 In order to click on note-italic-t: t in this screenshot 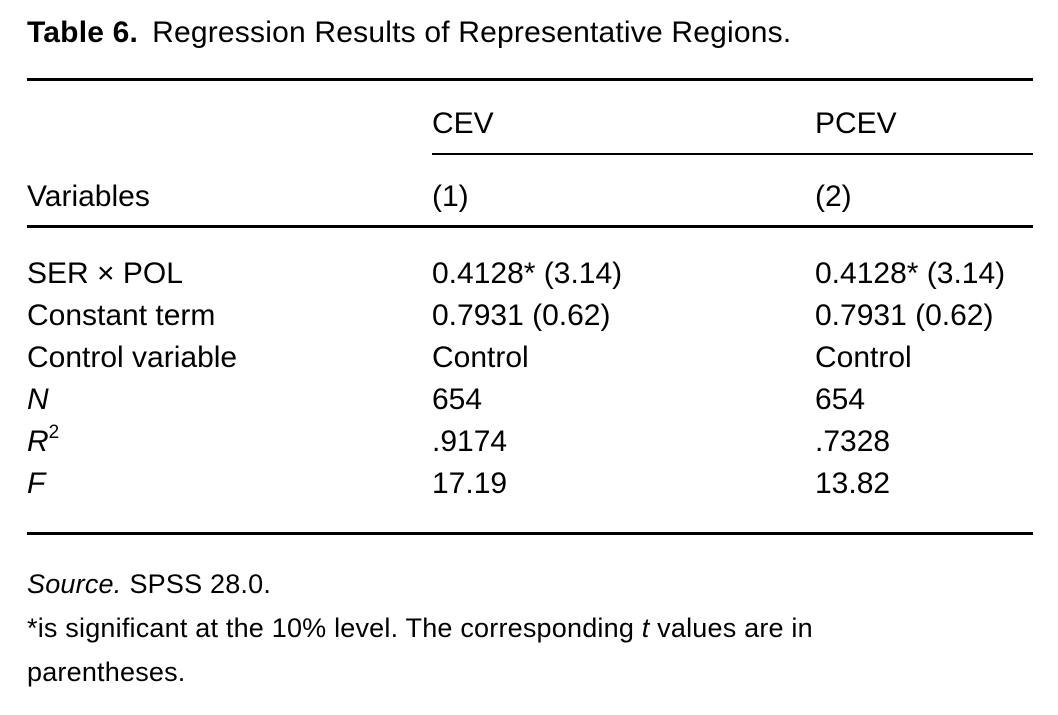, I will do `click(645, 628)`.